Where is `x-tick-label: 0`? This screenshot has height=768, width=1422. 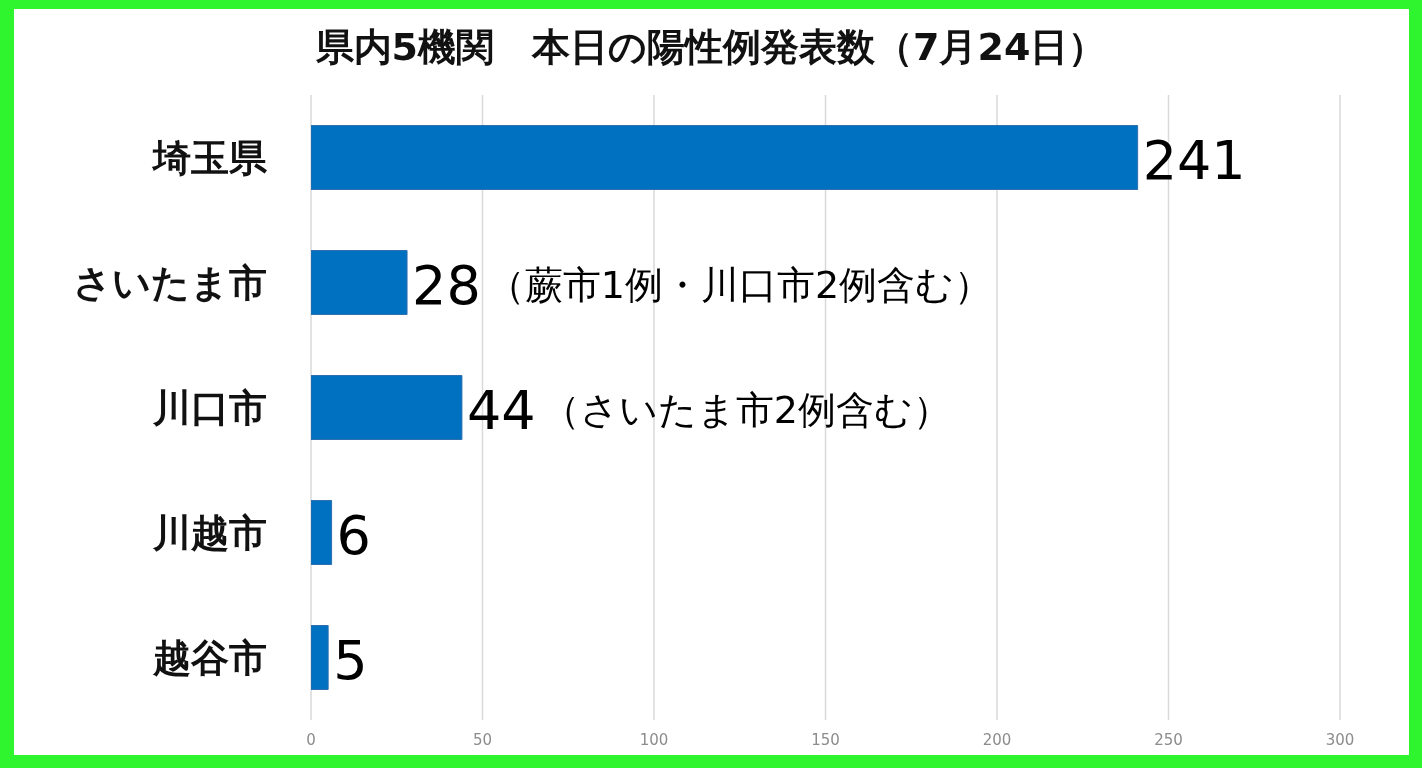 x-tick-label: 0 is located at coordinates (311, 739).